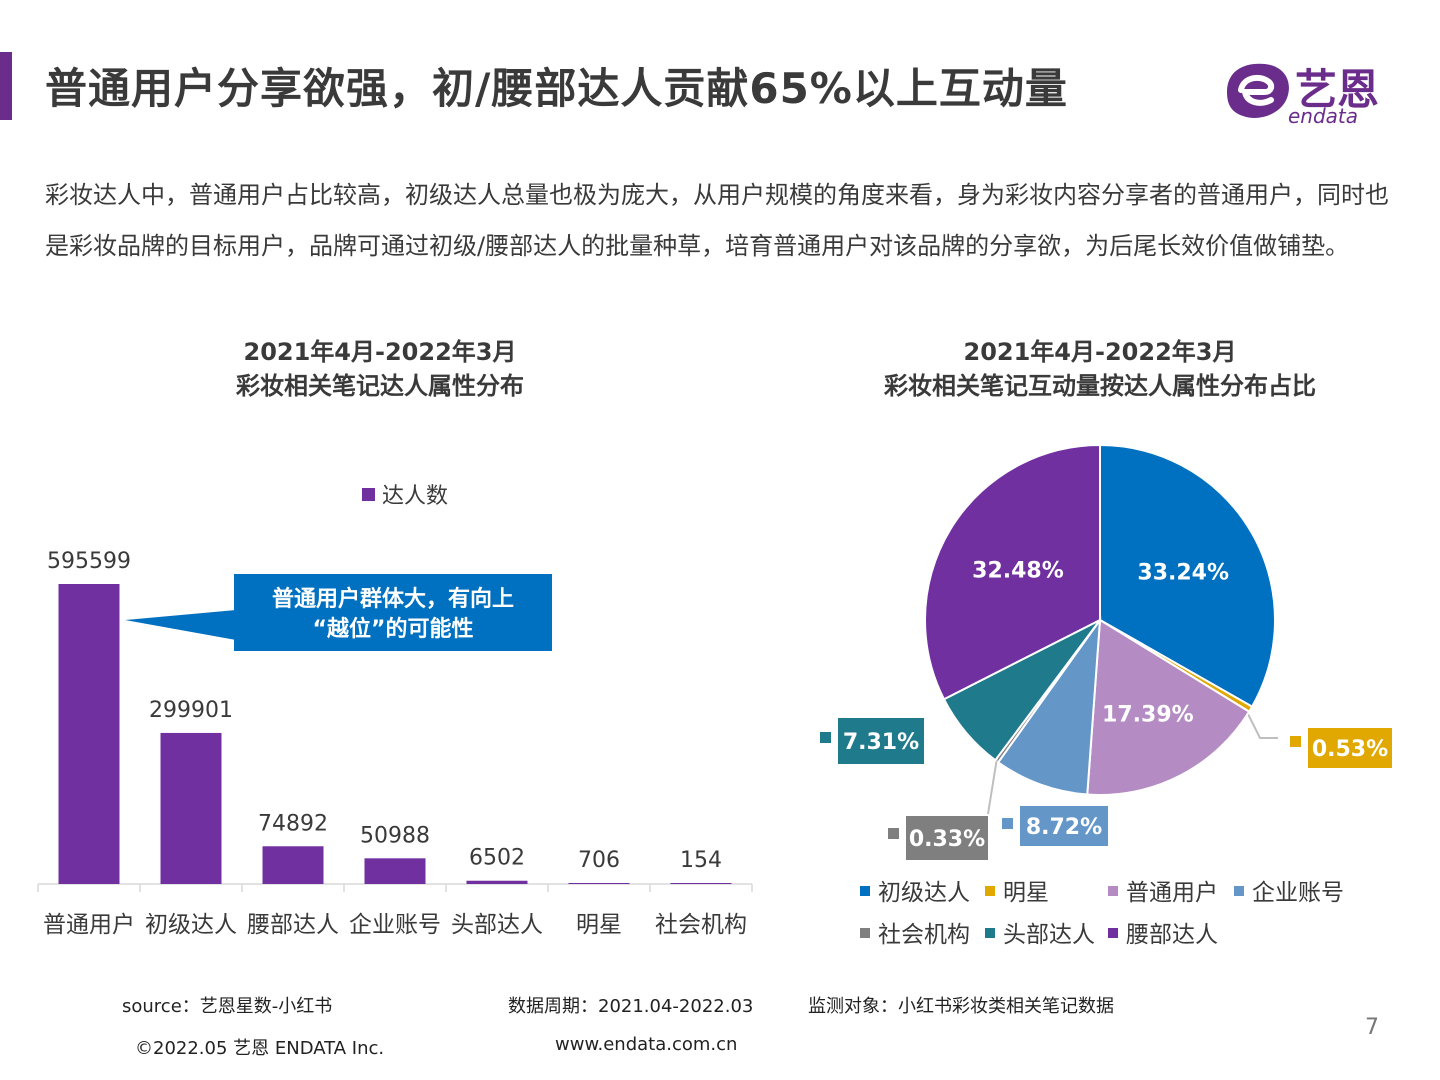  I want to click on bar-初级达人, so click(191, 808).